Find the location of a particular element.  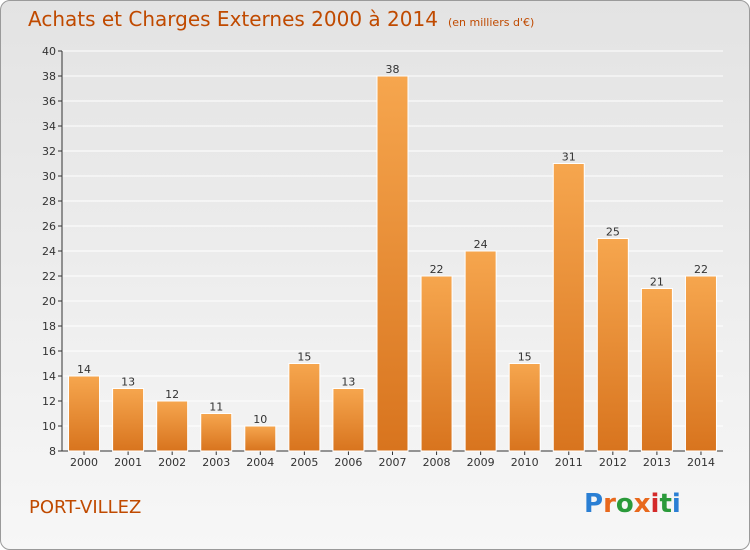

bar-2000 is located at coordinates (84, 413).